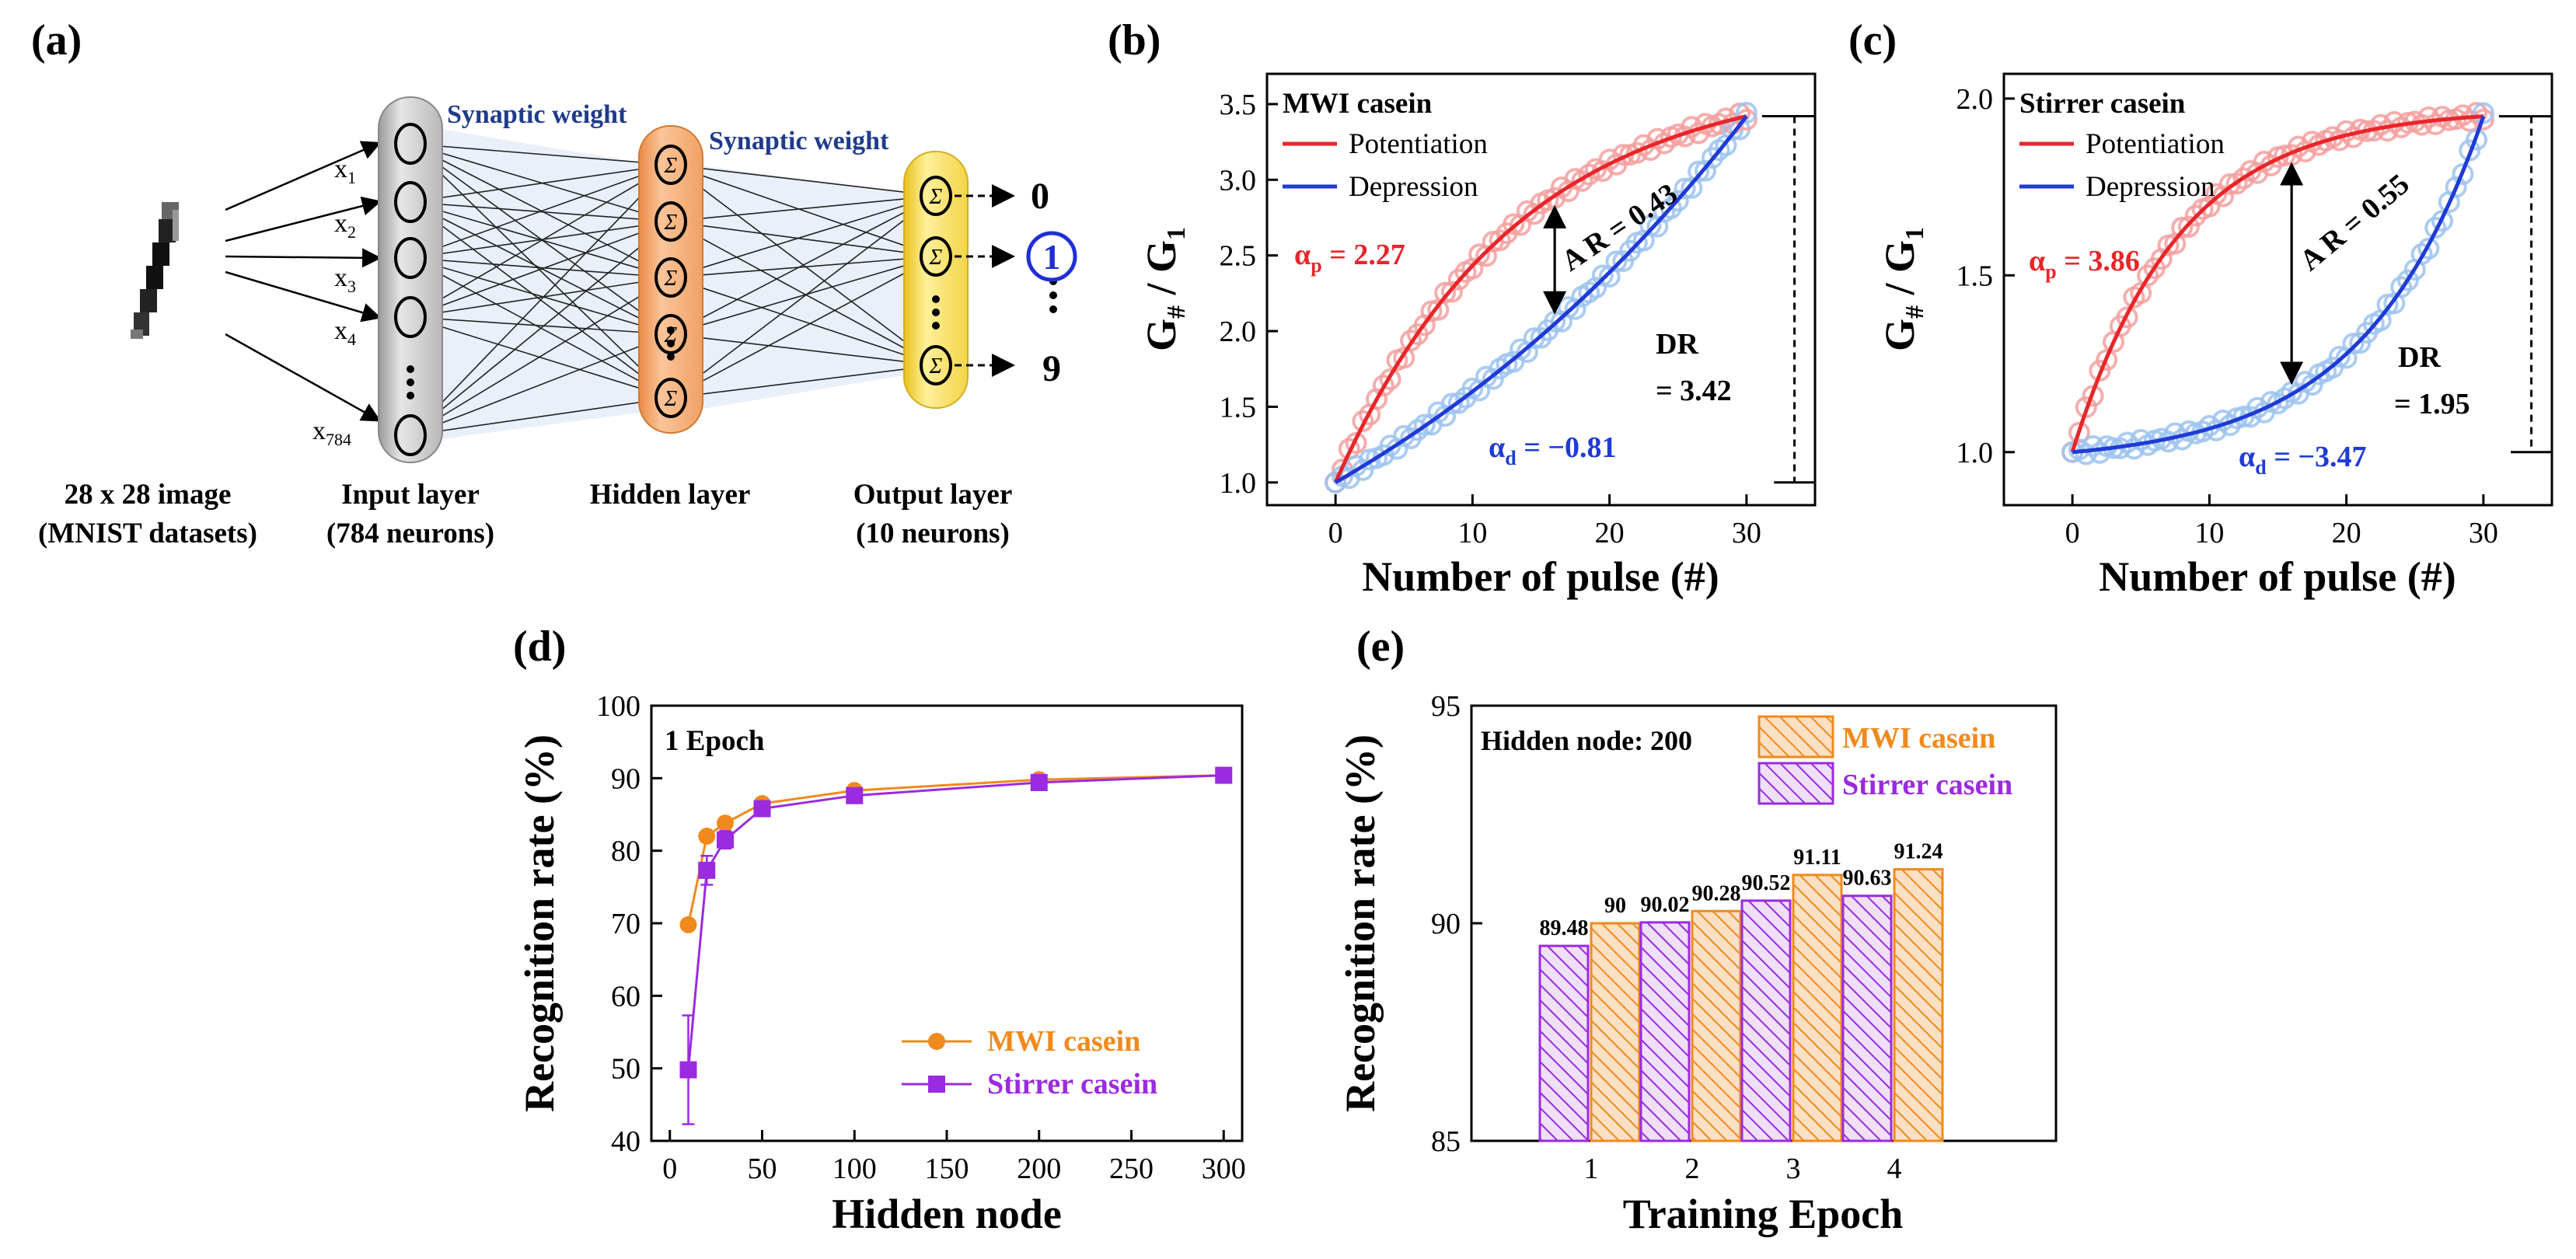 The width and height of the screenshot is (2576, 1259). What do you see at coordinates (707, 836) in the screenshot?
I see `mwi-data-point` at bounding box center [707, 836].